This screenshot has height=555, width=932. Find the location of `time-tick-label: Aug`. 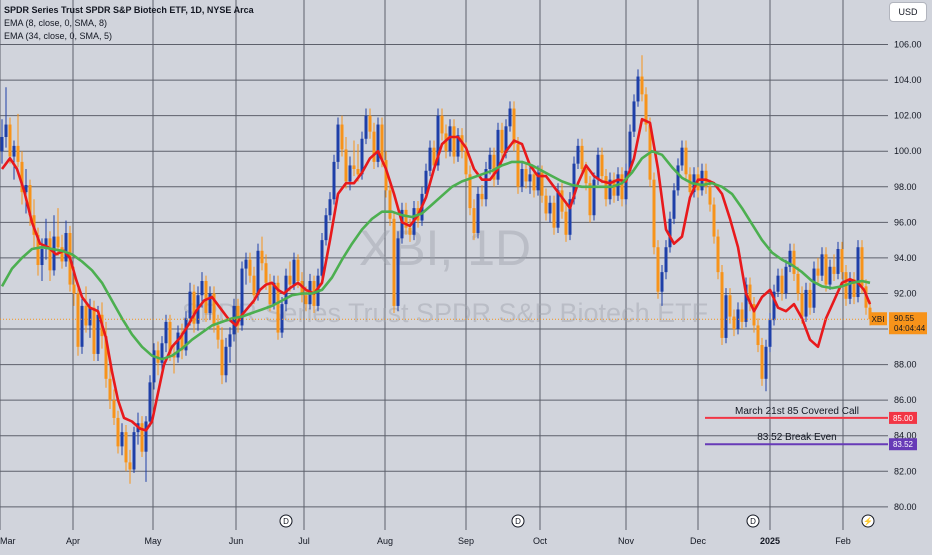

time-tick-label: Aug is located at coordinates (385, 541).